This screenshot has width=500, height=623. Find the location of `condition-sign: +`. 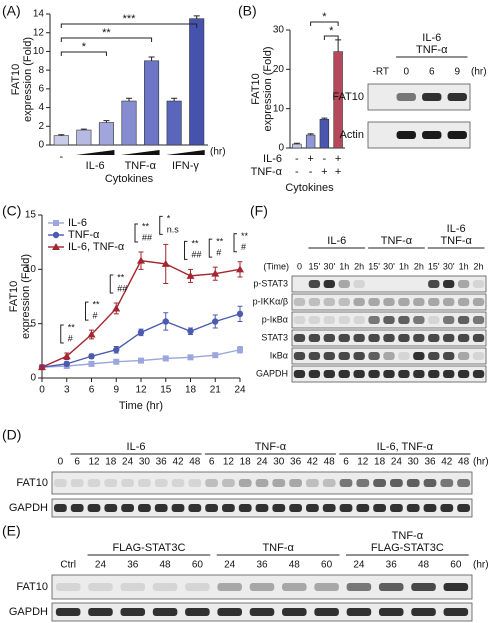

condition-sign: + is located at coordinates (310, 159).